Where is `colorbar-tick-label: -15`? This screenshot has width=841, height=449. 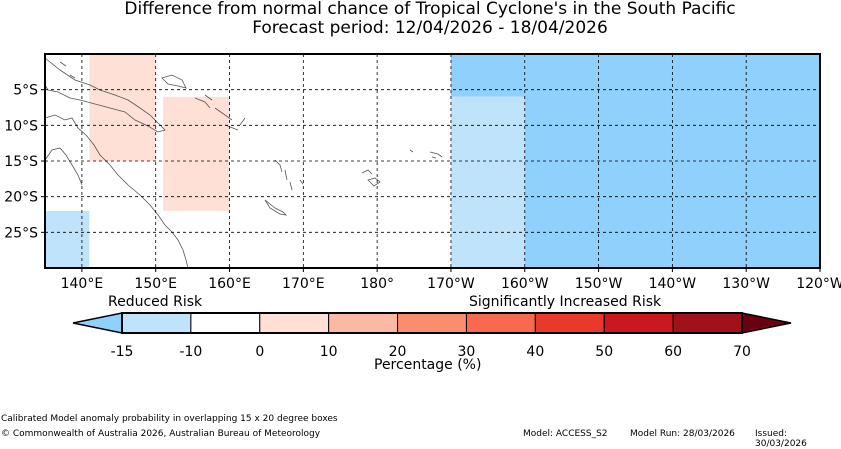 colorbar-tick-label: -15 is located at coordinates (122, 352).